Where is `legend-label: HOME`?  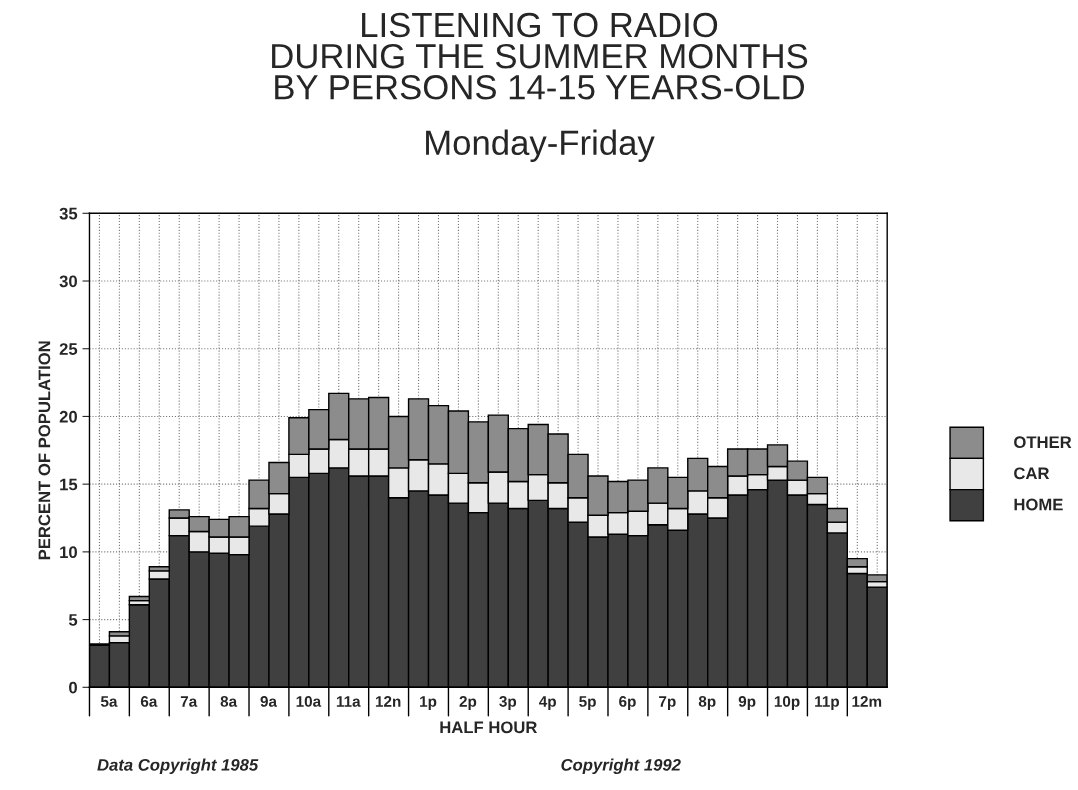
legend-label: HOME is located at coordinates (1038, 504).